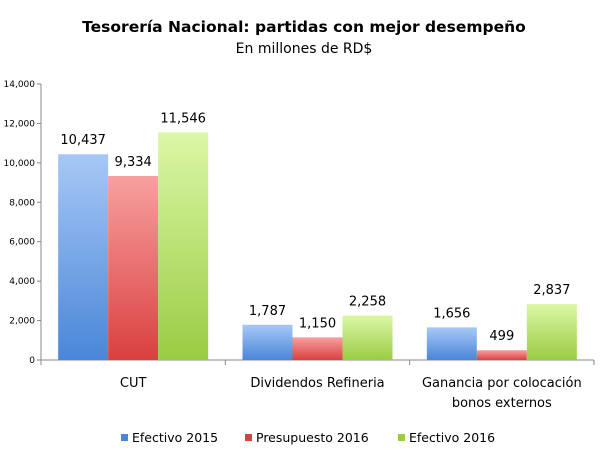 Image resolution: width=608 pixels, height=469 pixels. Describe the element at coordinates (312, 437) in the screenshot. I see `legend-label: Presupuesto 2016` at that location.